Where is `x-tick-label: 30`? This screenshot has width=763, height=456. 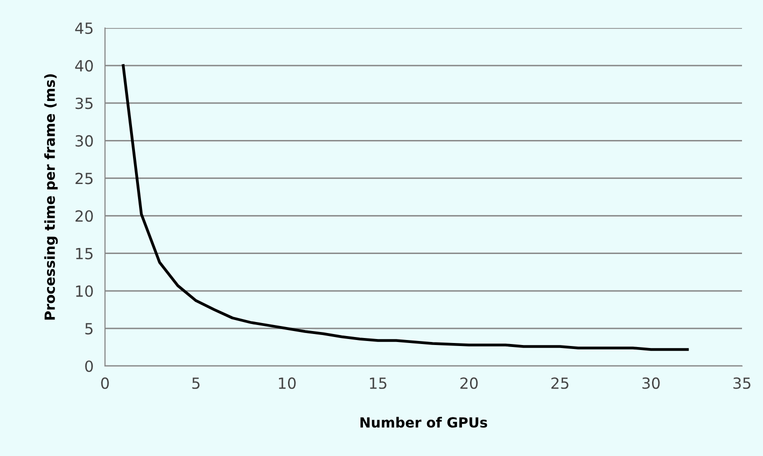 x-tick-label: 30 is located at coordinates (651, 383).